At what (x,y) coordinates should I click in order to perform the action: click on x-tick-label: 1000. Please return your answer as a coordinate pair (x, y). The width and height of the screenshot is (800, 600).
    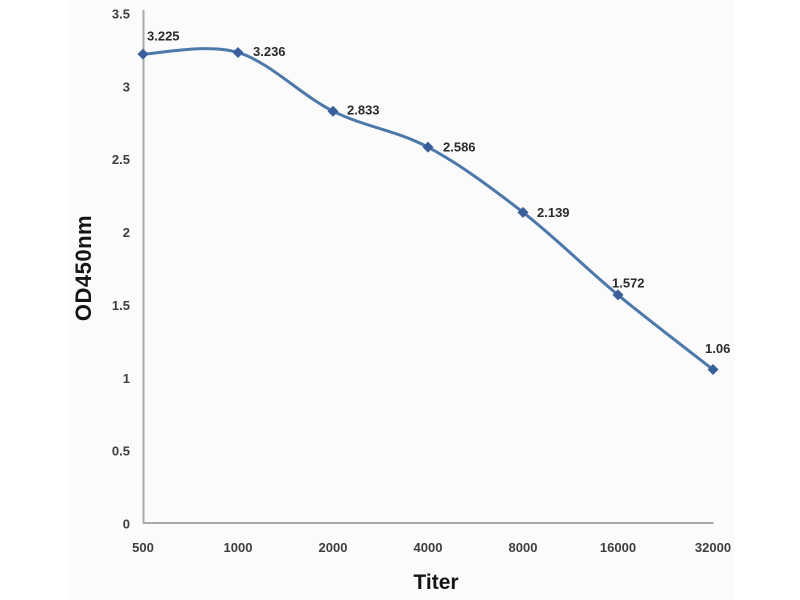
    Looking at the image, I should click on (238, 547).